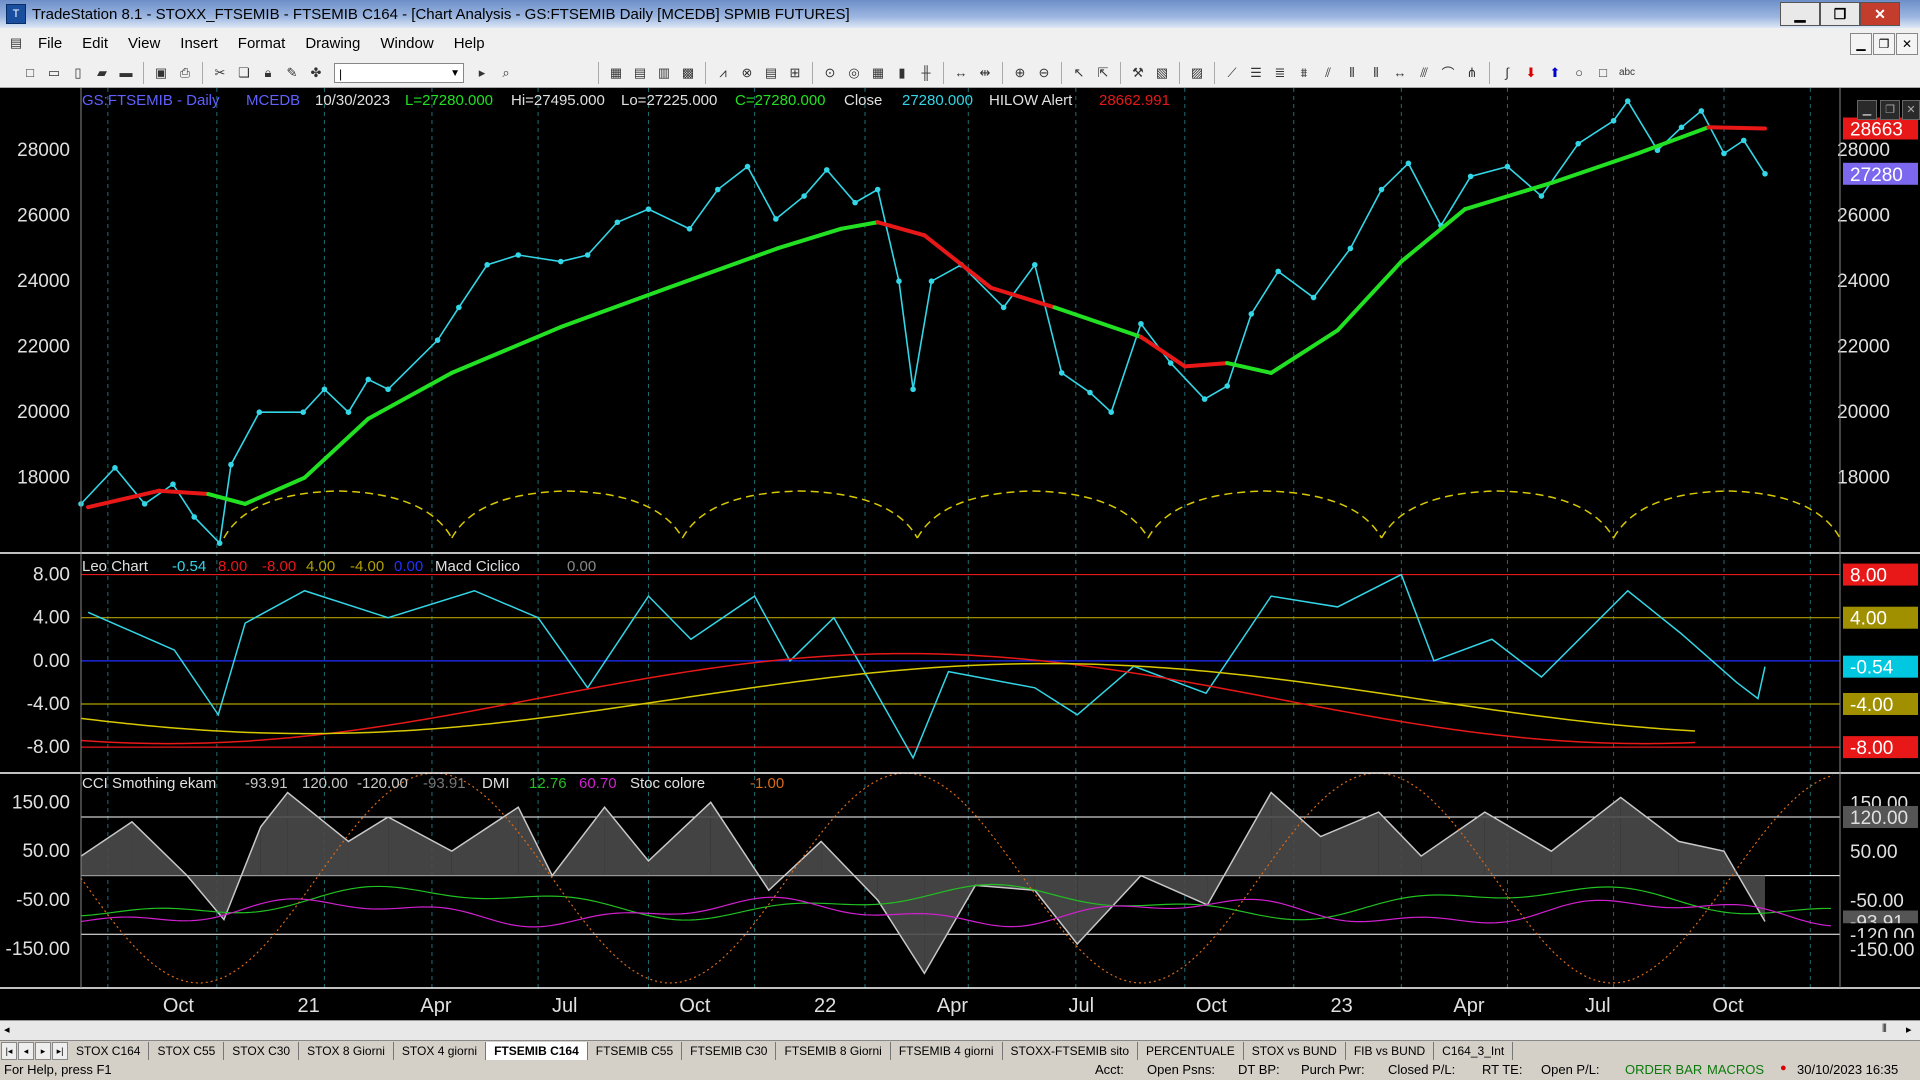 The height and width of the screenshot is (1080, 1920). I want to click on tab-ftsemib-8-giorni: FTSEMIB 8 Giorni, so click(833, 1051).